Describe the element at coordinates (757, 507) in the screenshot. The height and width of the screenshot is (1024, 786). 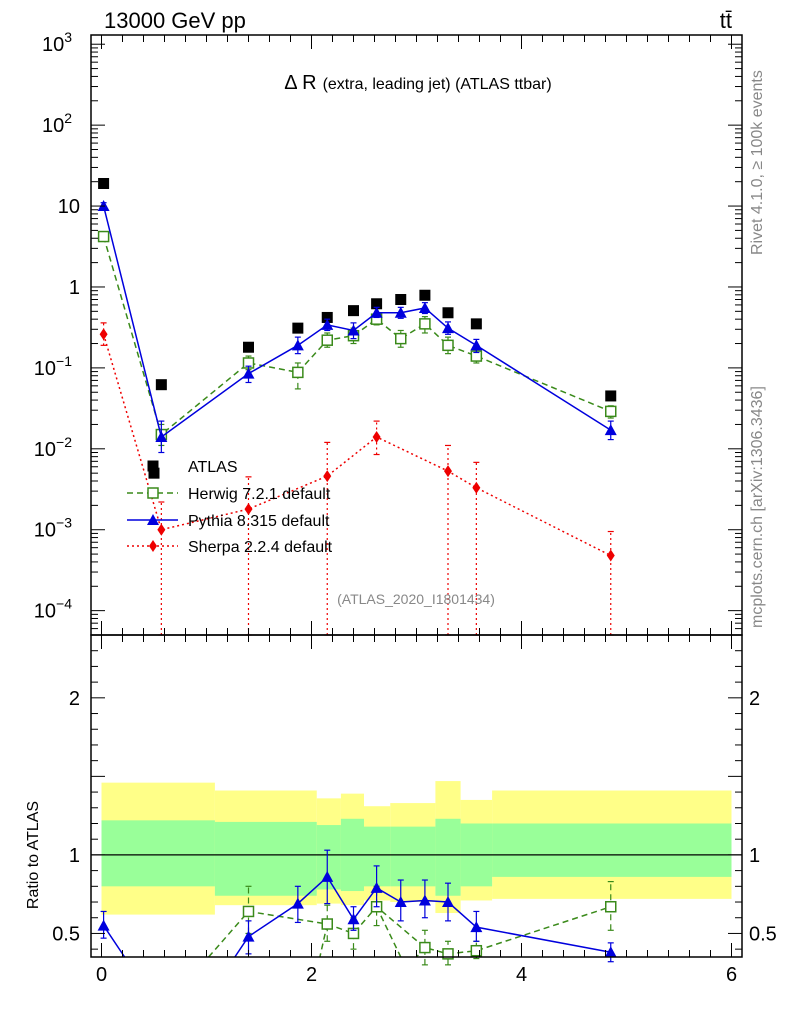
I see `mcplots-label: mcplots.cern.ch [arXiv:1306.3436]` at that location.